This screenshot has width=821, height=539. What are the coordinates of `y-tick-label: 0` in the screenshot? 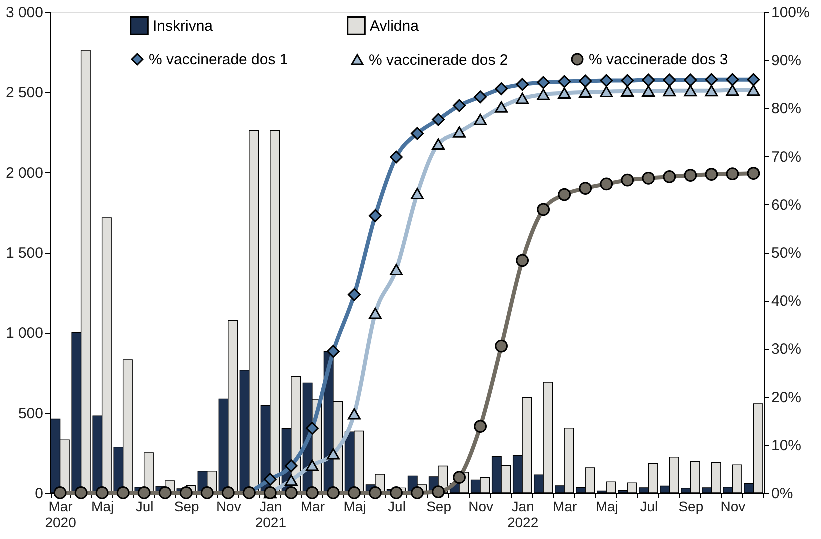 It's located at (39, 494).